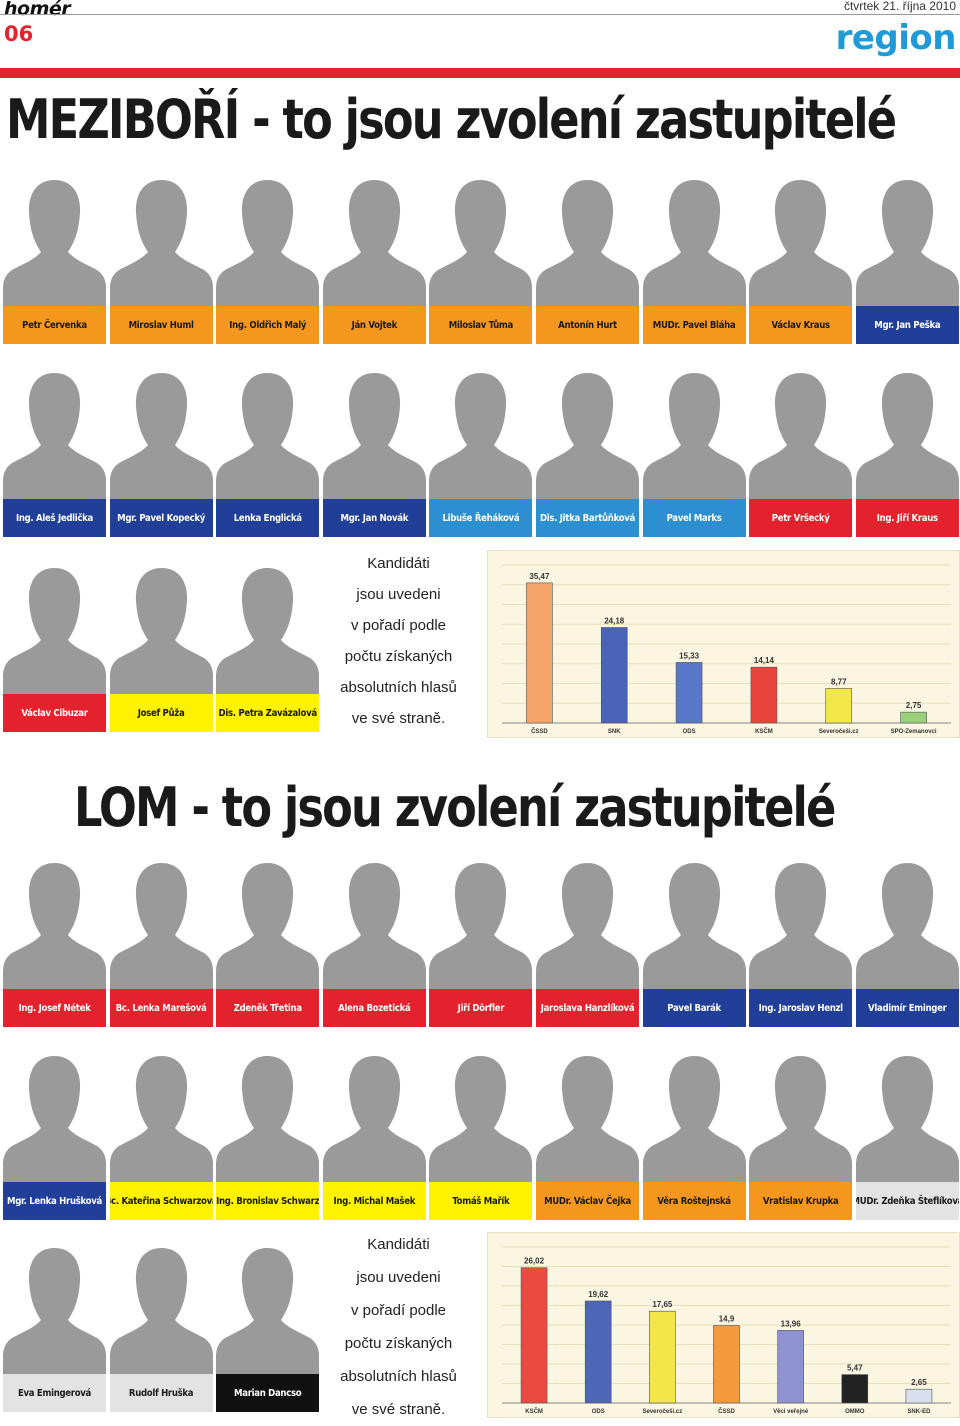  What do you see at coordinates (694, 453) in the screenshot?
I see `candidate-card: Pavel Marks` at bounding box center [694, 453].